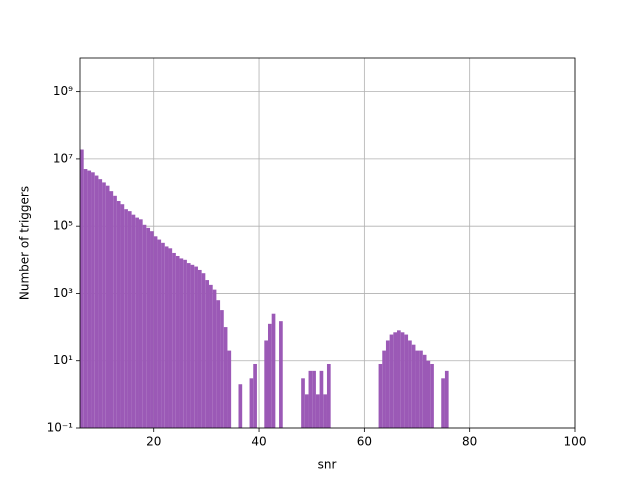 This screenshot has width=640, height=480. What do you see at coordinates (63, 91) in the screenshot?
I see `y-tick-label: 10⁹` at bounding box center [63, 91].